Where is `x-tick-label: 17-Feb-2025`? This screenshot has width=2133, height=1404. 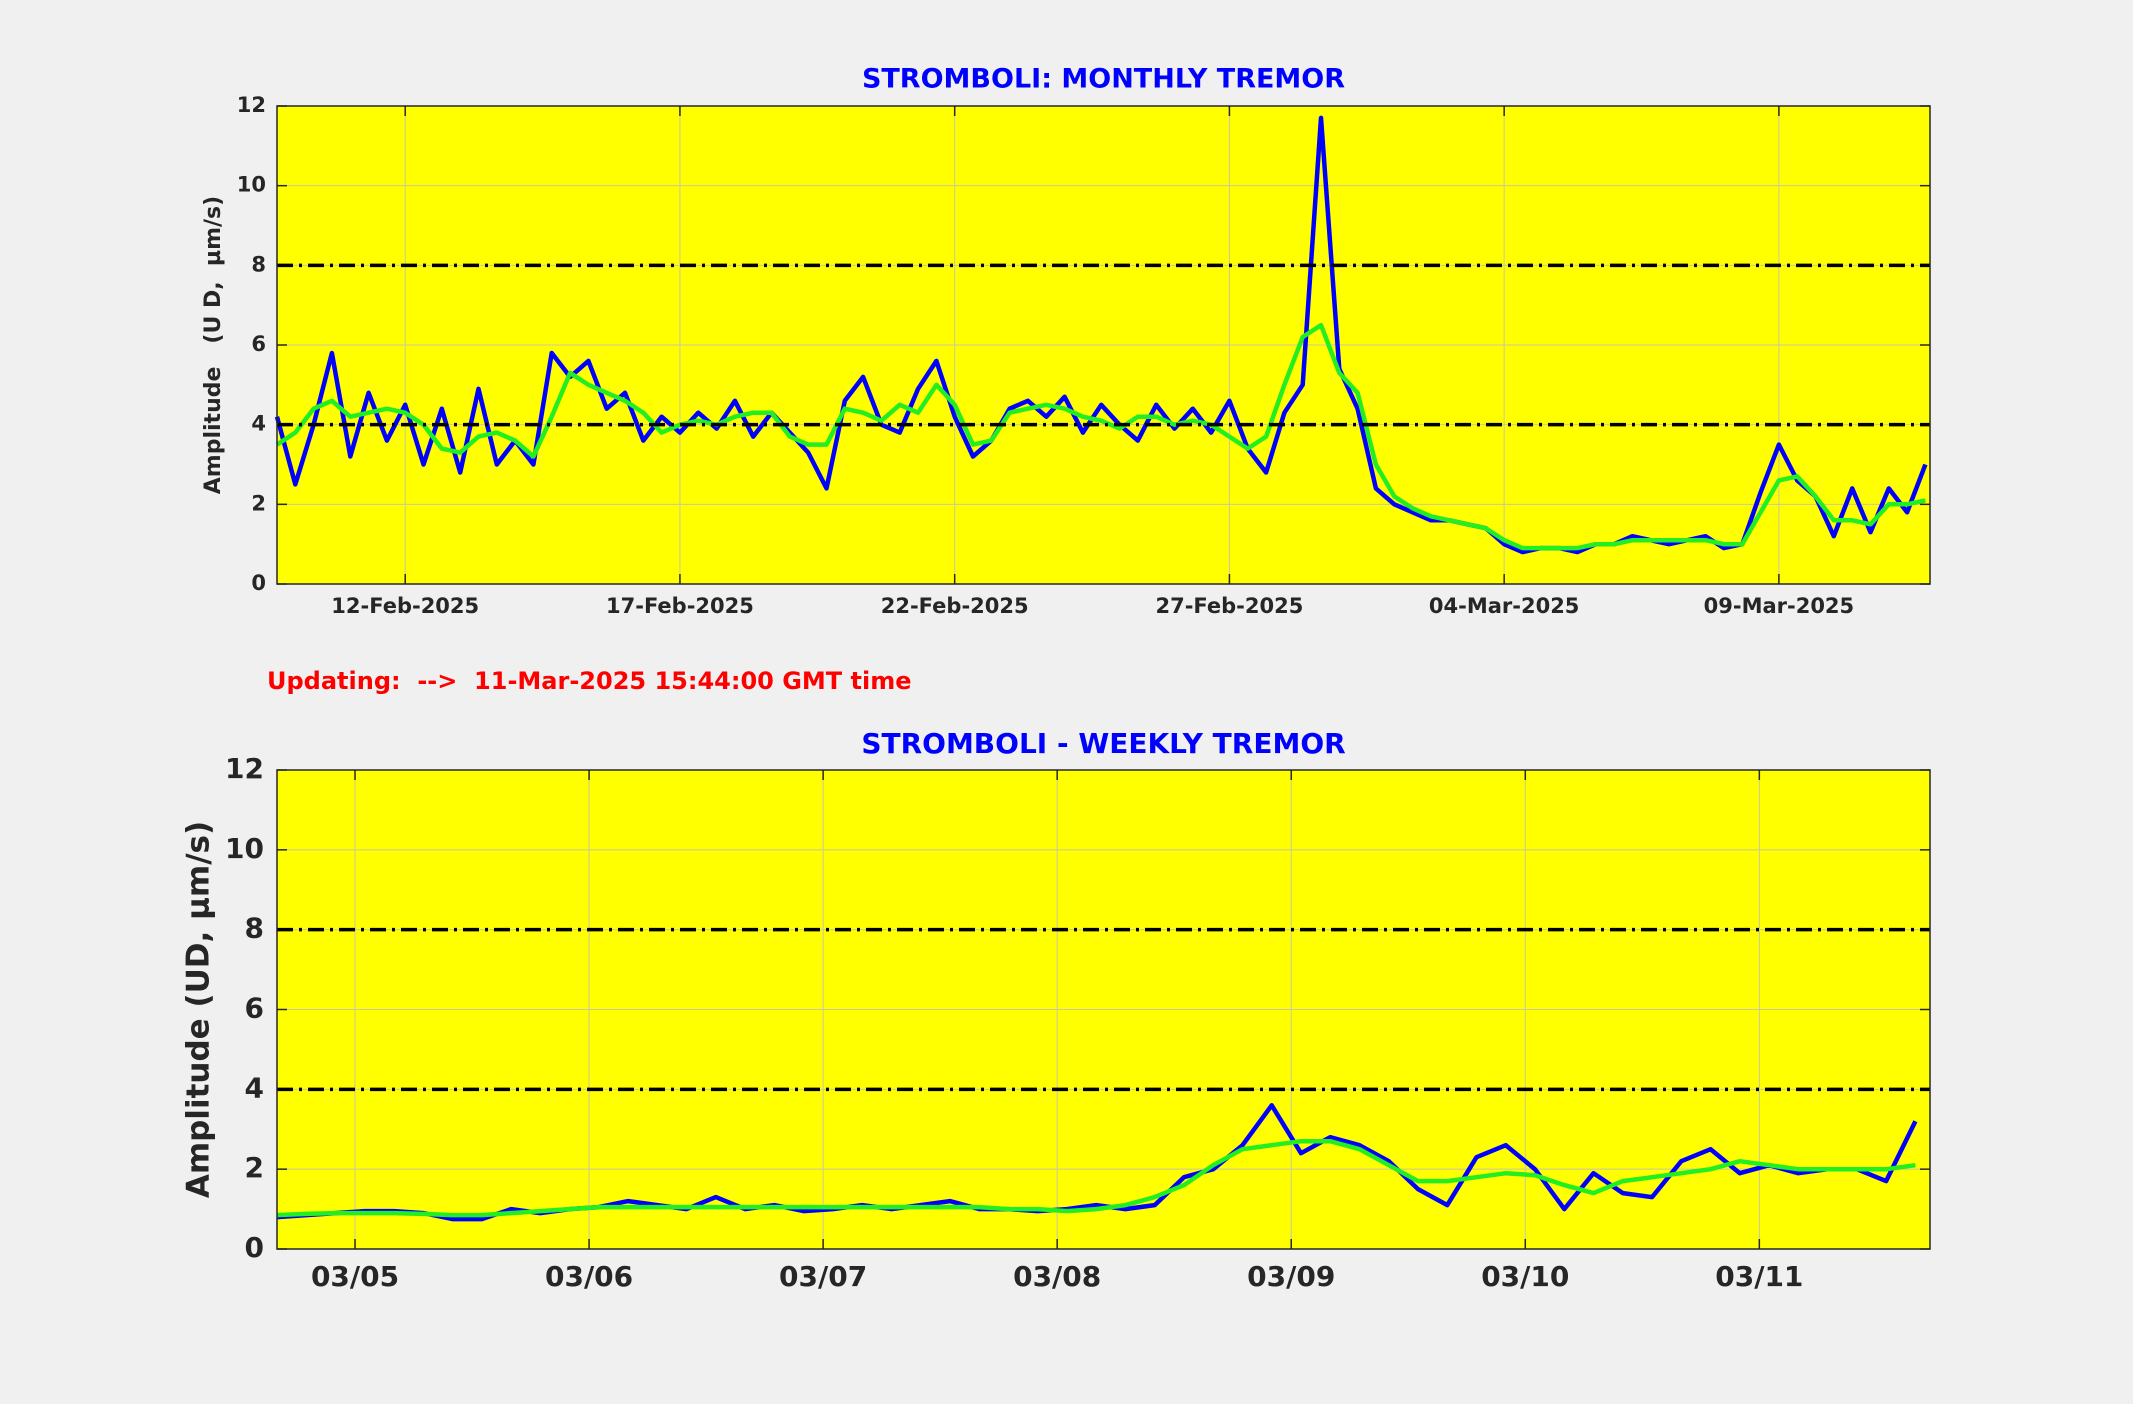
x-tick-label: 17-Feb-2025 is located at coordinates (680, 606).